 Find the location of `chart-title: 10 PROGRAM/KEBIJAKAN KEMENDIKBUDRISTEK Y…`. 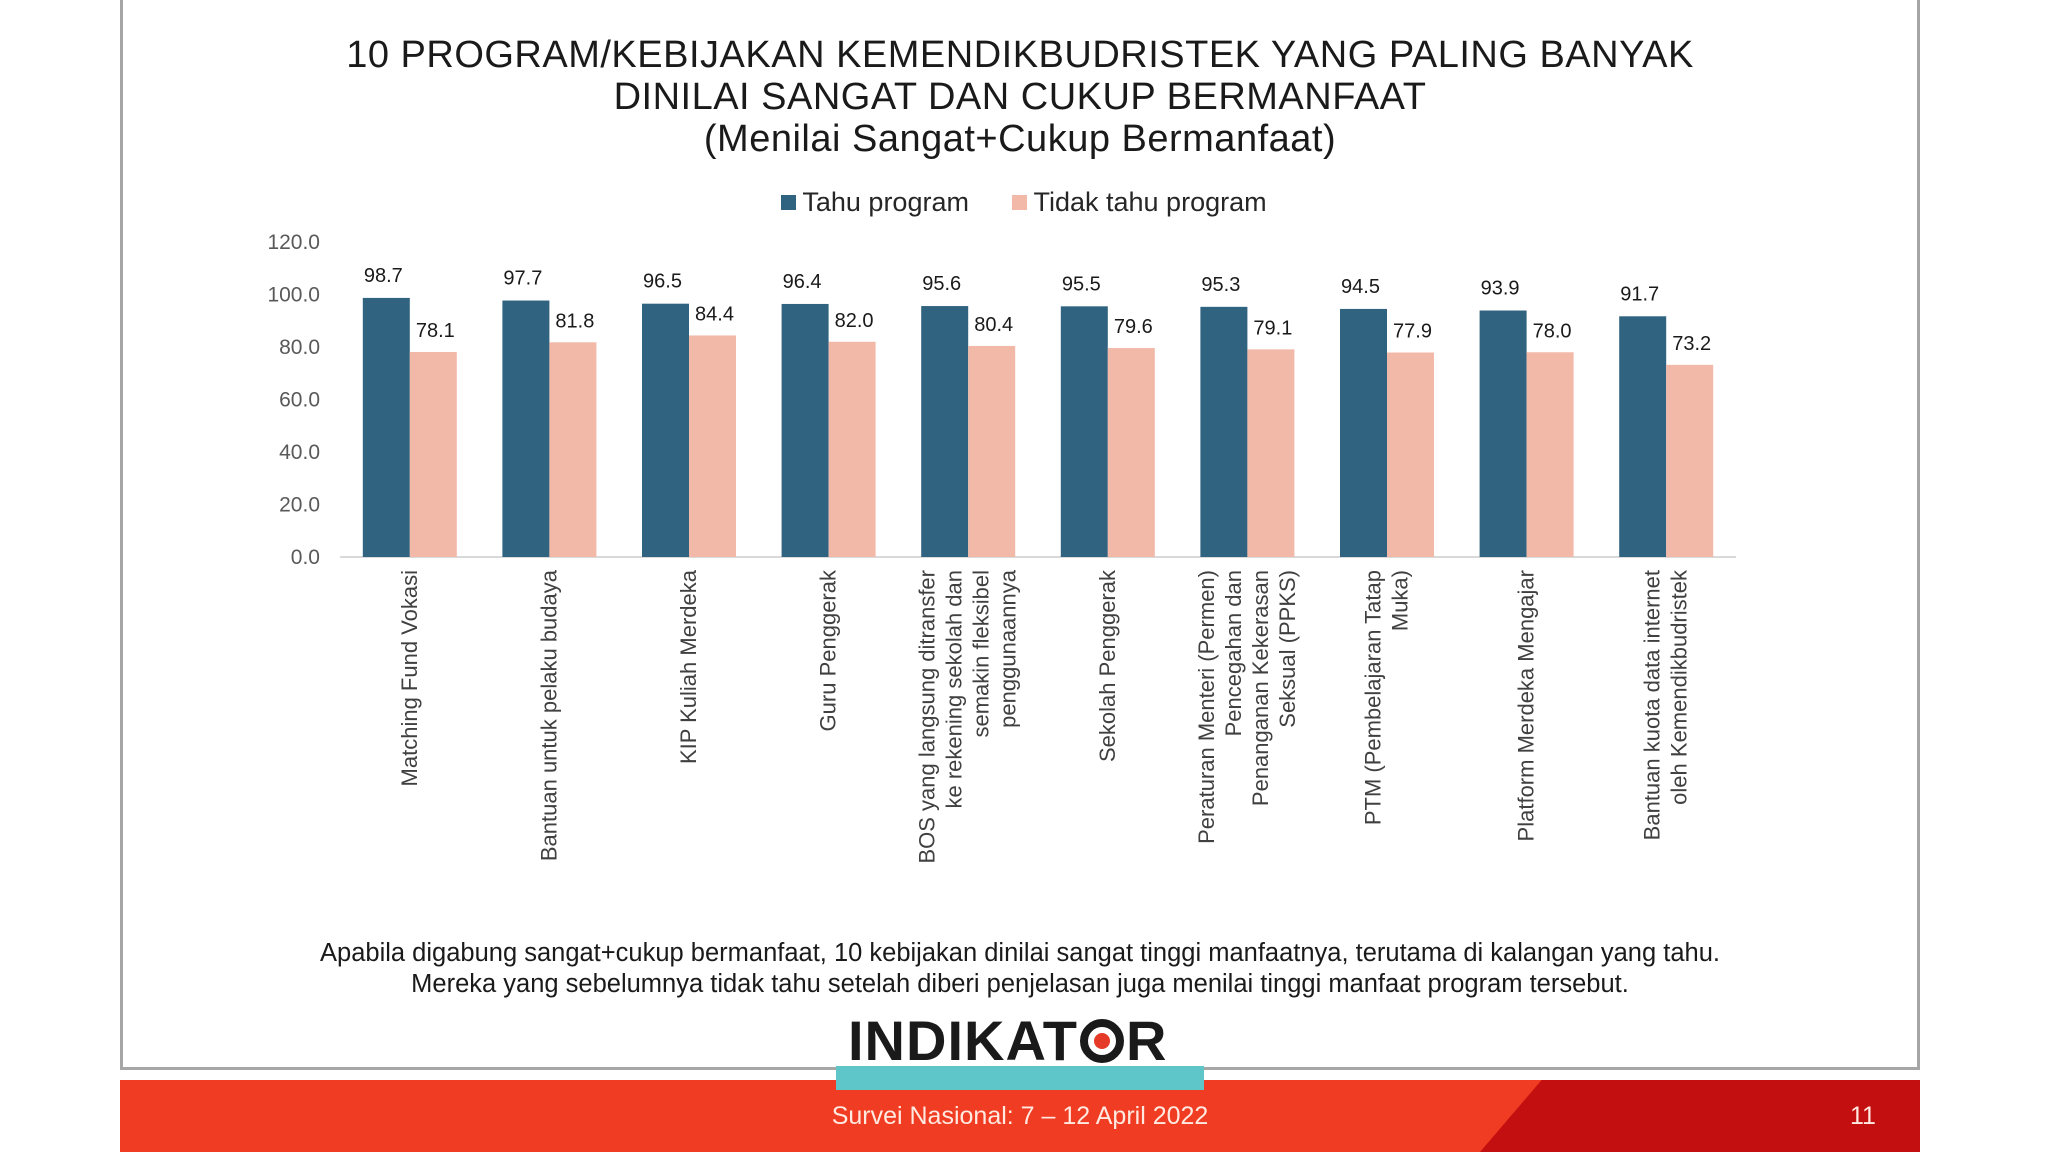

chart-title: 10 PROGRAM/KEBIJAKAN KEMENDIKBUDRISTEK Y… is located at coordinates (1020, 97).